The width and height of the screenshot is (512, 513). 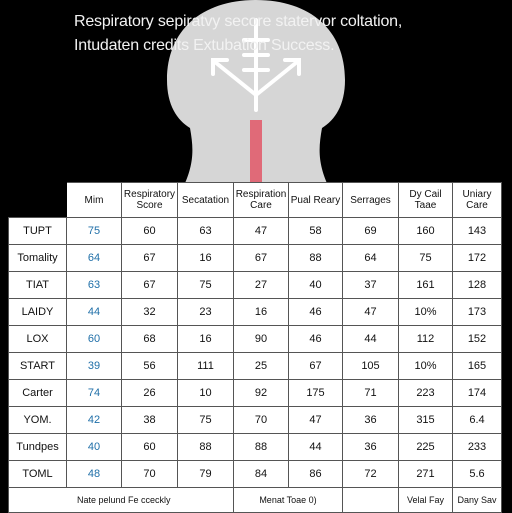 I want to click on table-cell: 315, so click(x=425, y=420).